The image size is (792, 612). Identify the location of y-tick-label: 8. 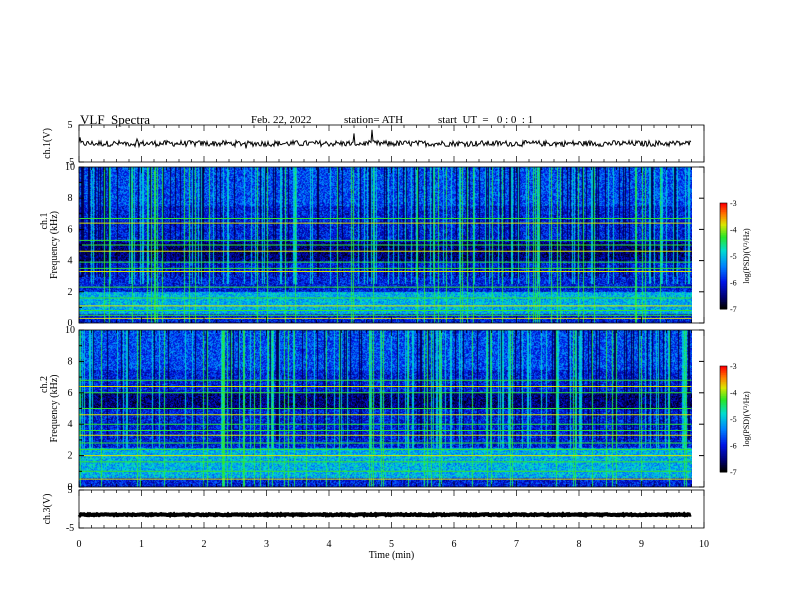
(70, 361).